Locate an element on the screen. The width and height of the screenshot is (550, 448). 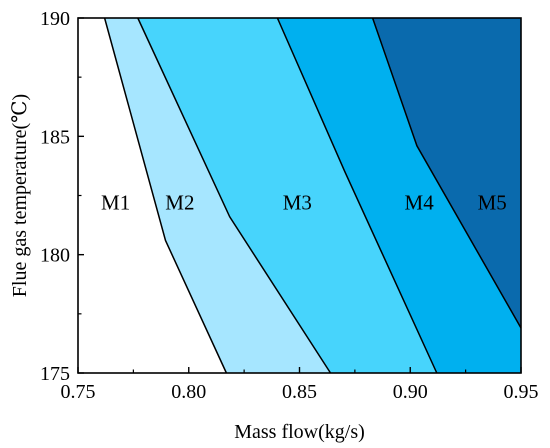
region-label-layer: M1 M2 M3 M4 M5 is located at coordinates (304, 203).